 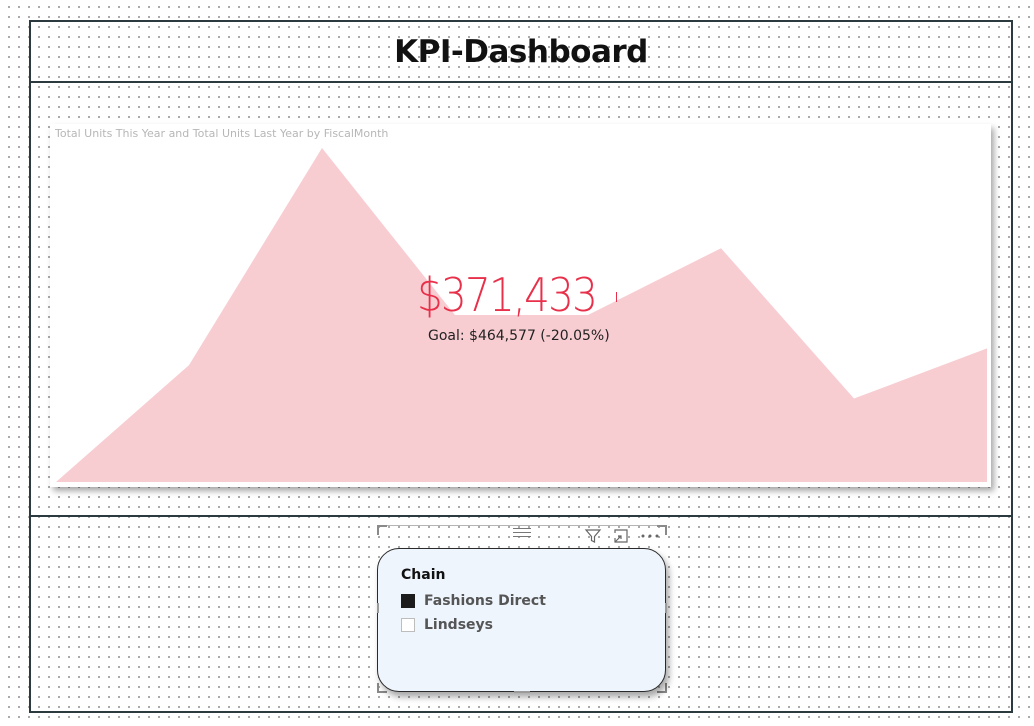 I want to click on slicer-title: Chain, so click(x=423, y=575).